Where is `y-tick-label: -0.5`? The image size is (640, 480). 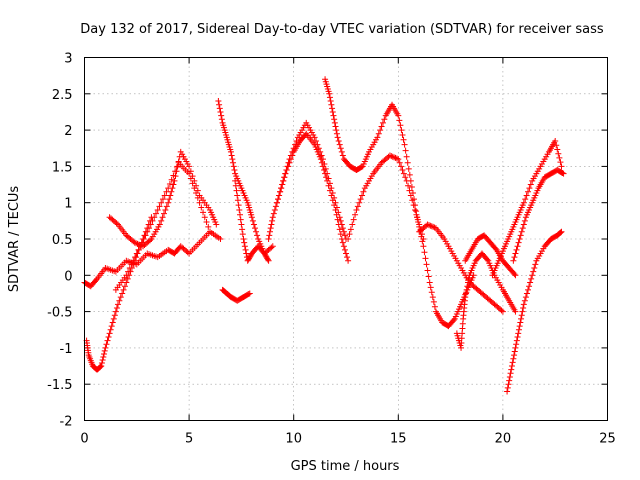
y-tick-label: -0.5 is located at coordinates (59, 313).